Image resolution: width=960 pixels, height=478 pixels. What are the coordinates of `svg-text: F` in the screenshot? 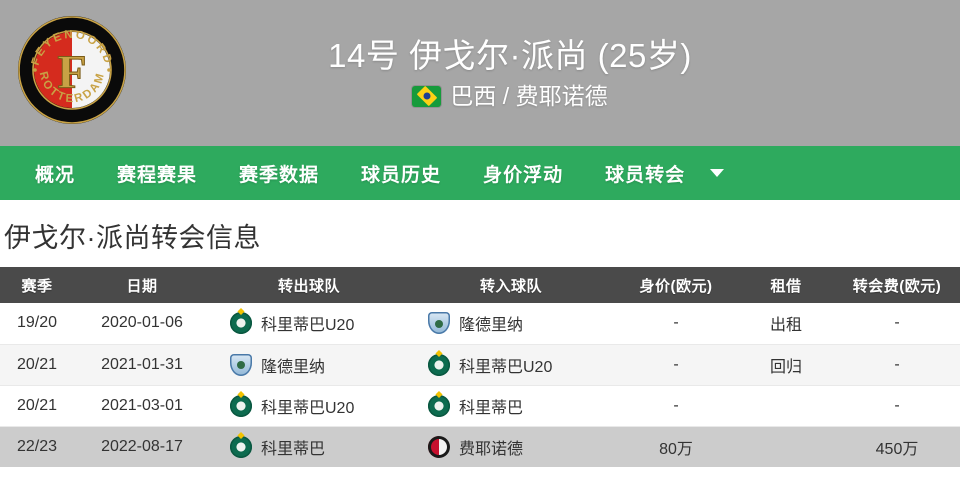 It's located at (71, 72).